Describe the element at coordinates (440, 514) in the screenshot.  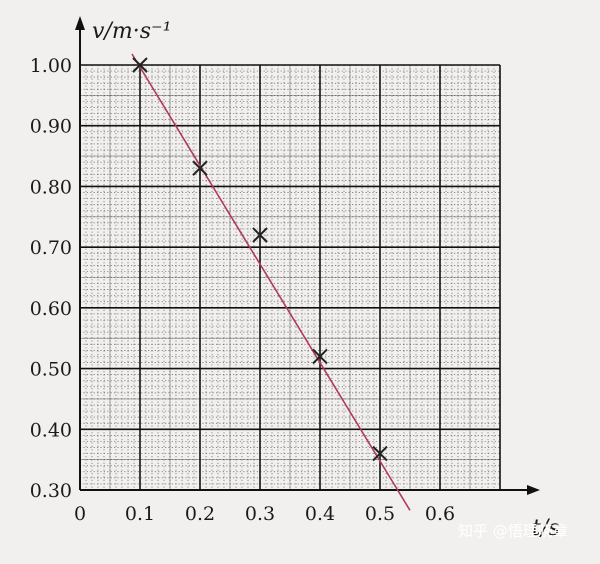
I see `x-tick-label: 0.6` at that location.